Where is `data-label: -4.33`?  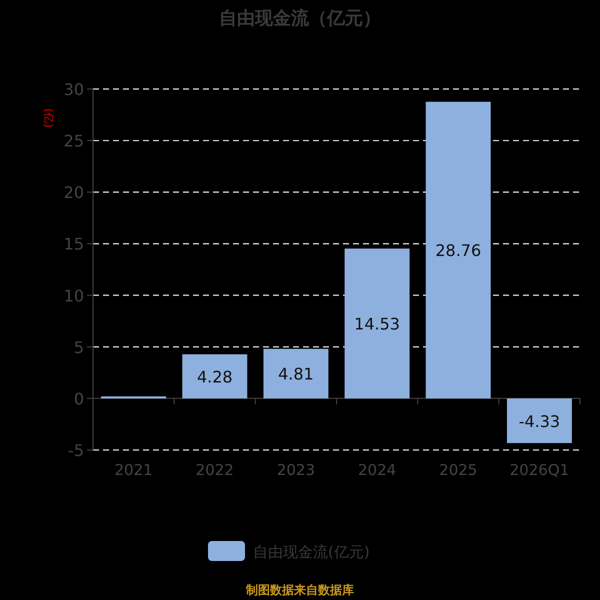 data-label: -4.33 is located at coordinates (539, 421).